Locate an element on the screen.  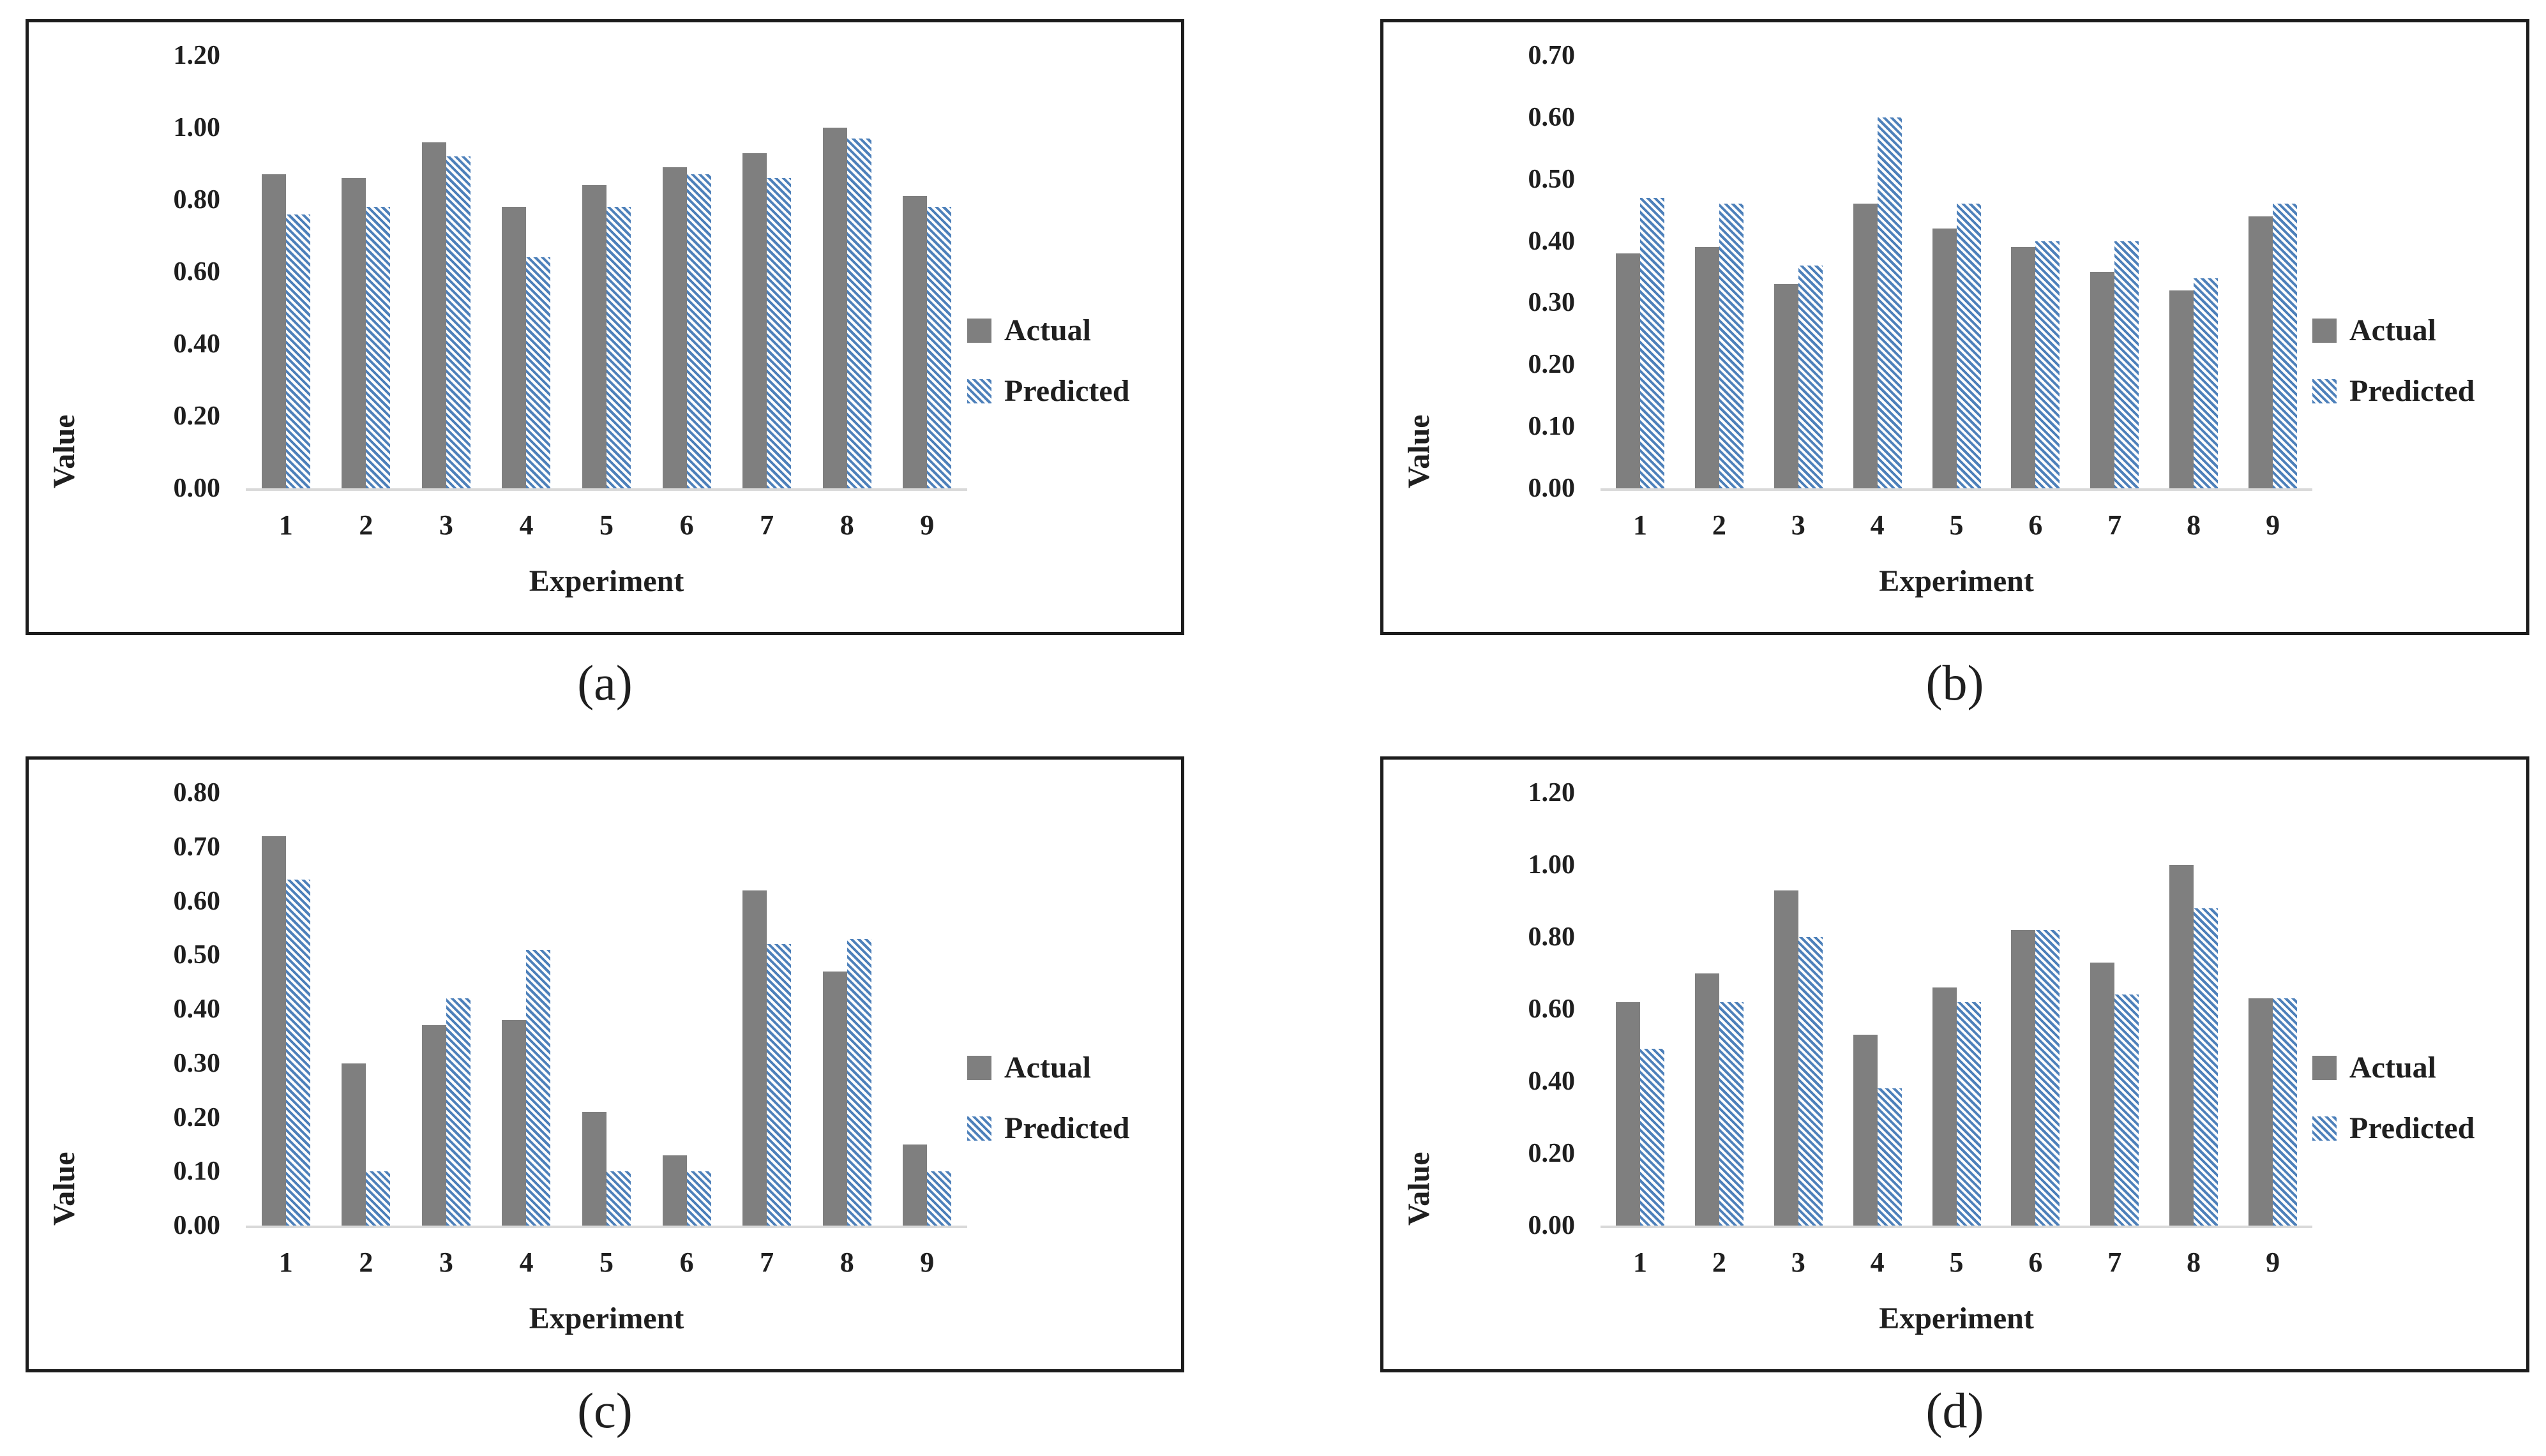
plot-area is located at coordinates (606, 273).